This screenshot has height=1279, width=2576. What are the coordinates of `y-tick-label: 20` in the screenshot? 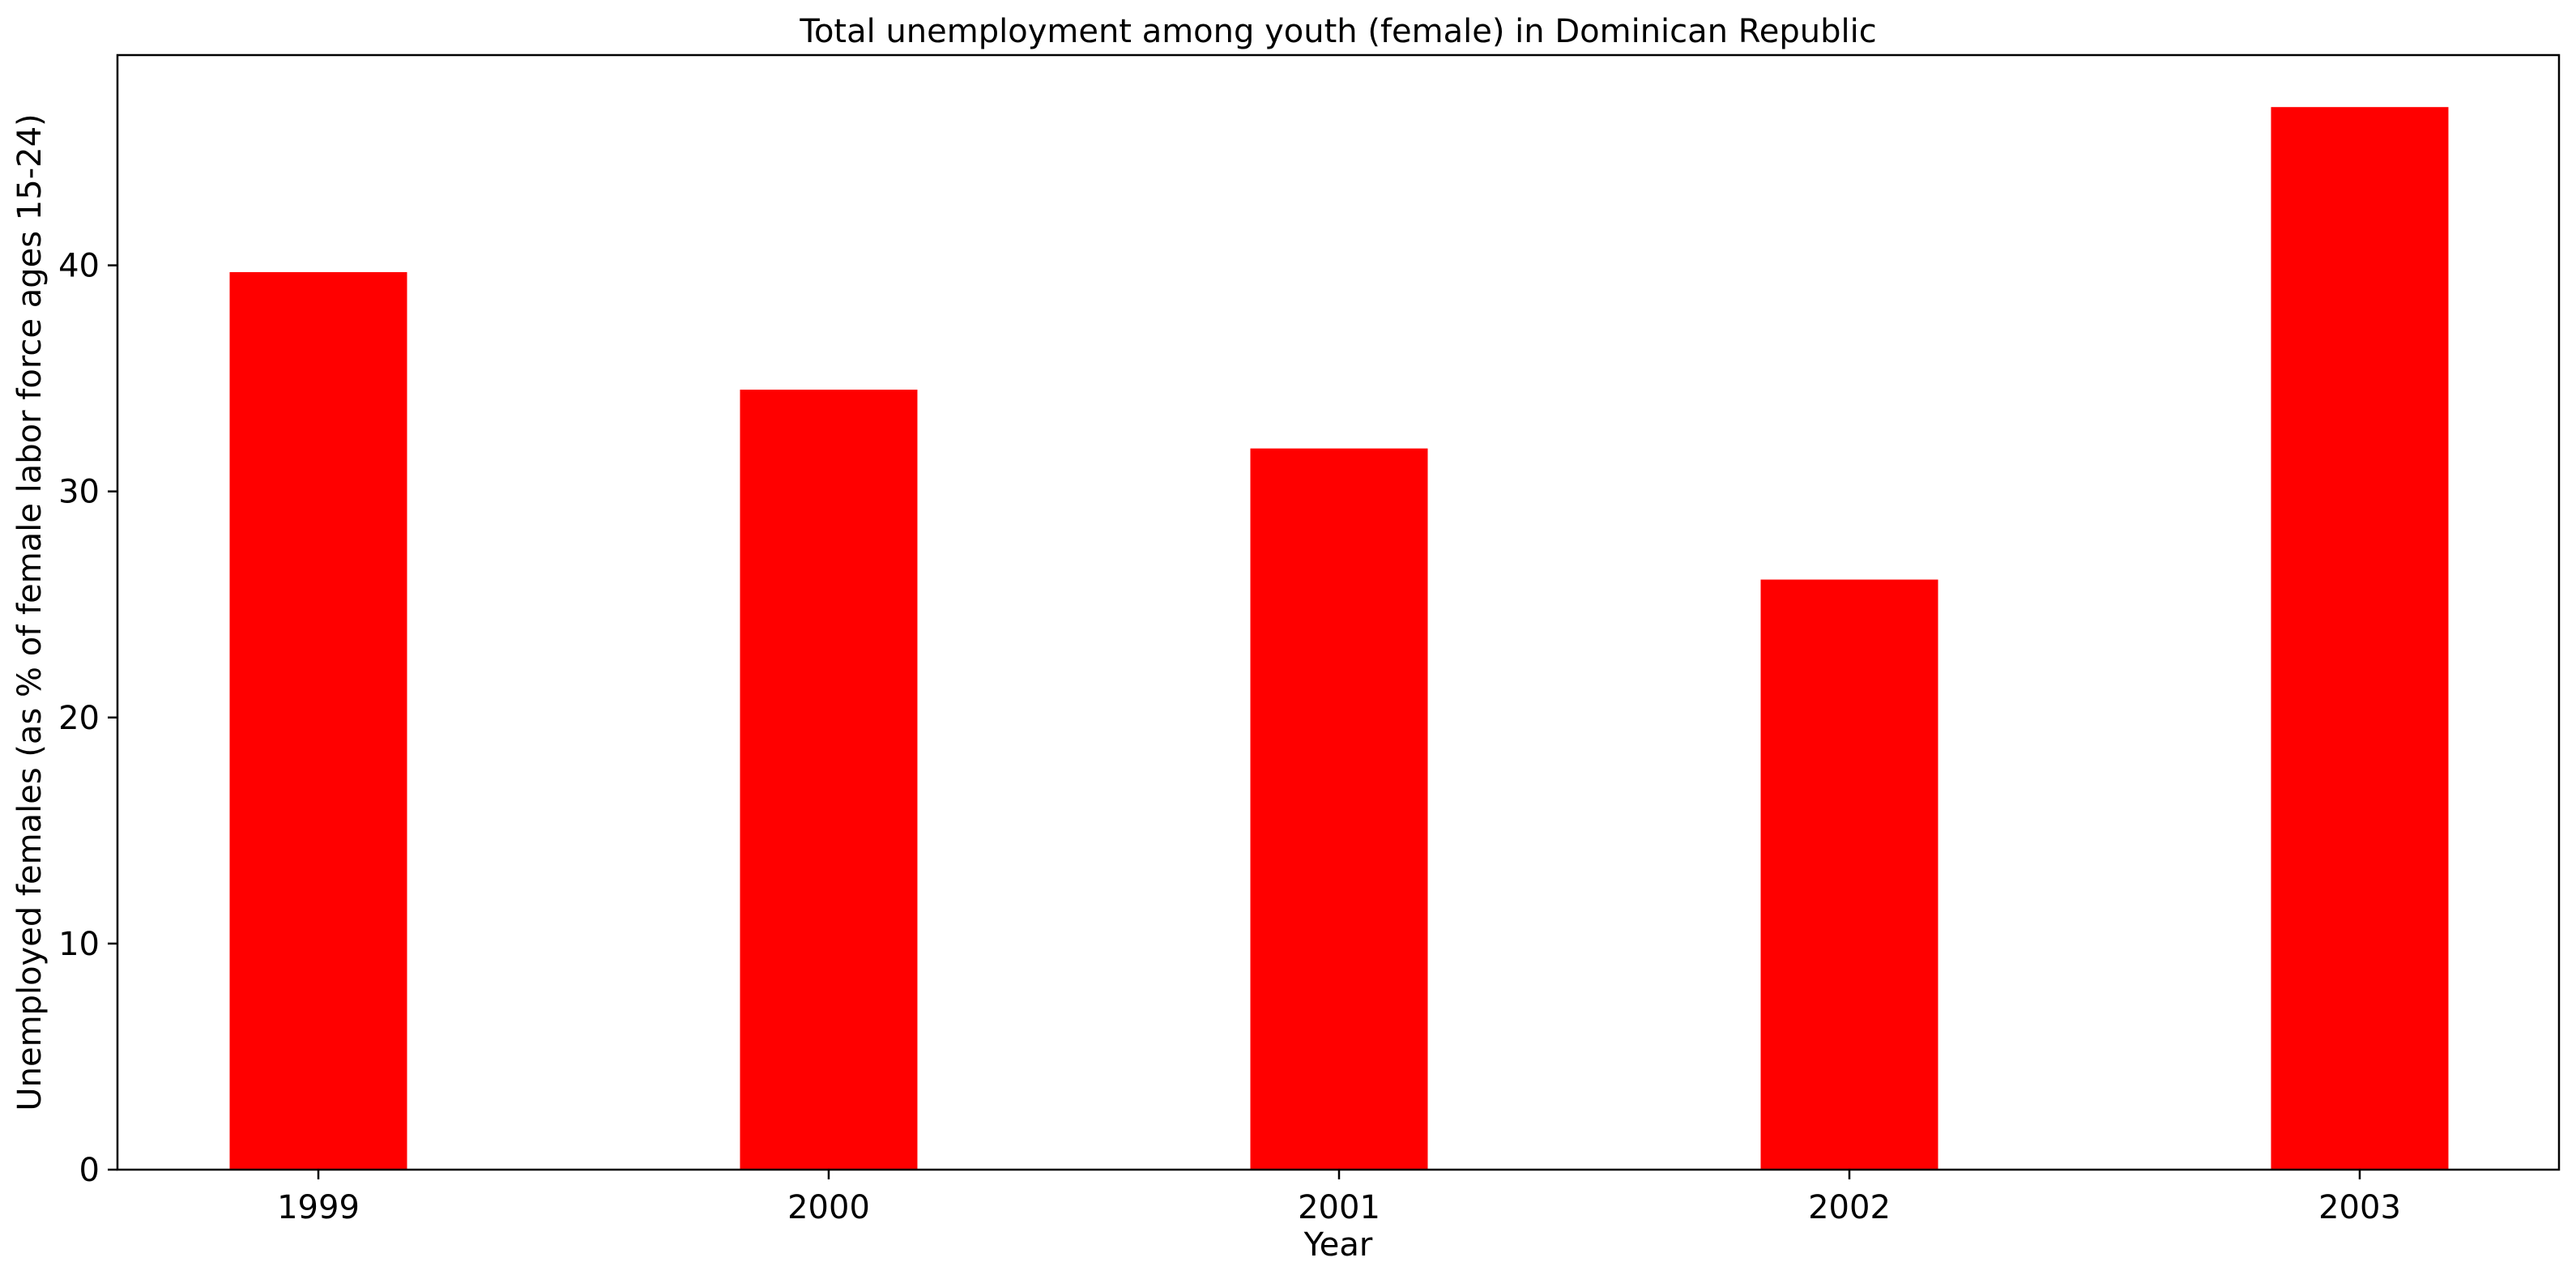 It's located at (79, 718).